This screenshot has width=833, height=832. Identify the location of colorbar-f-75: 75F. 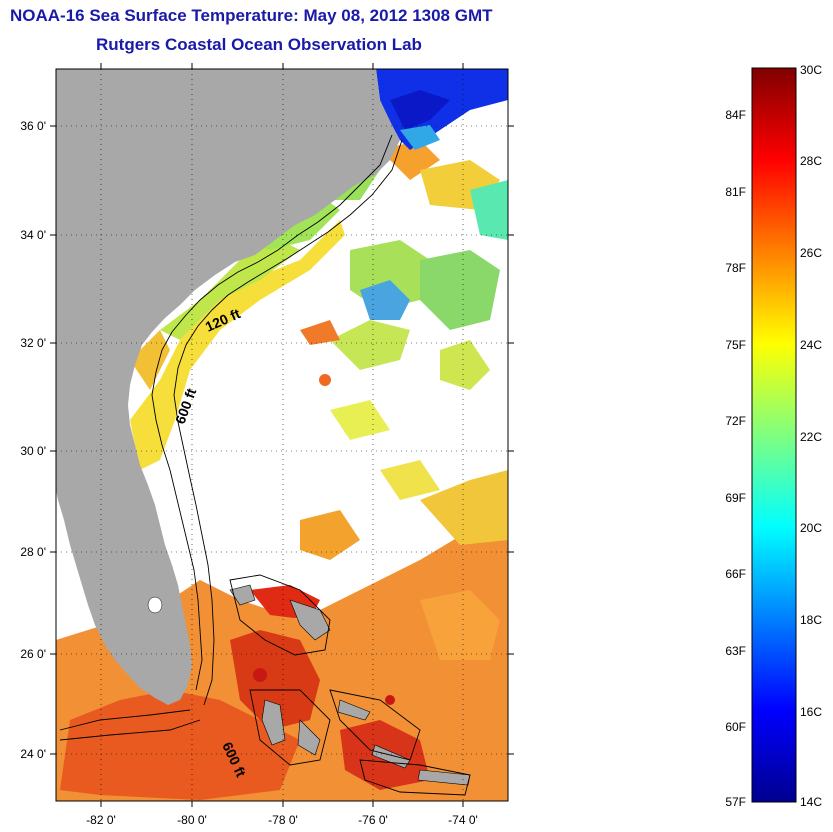
(735, 345).